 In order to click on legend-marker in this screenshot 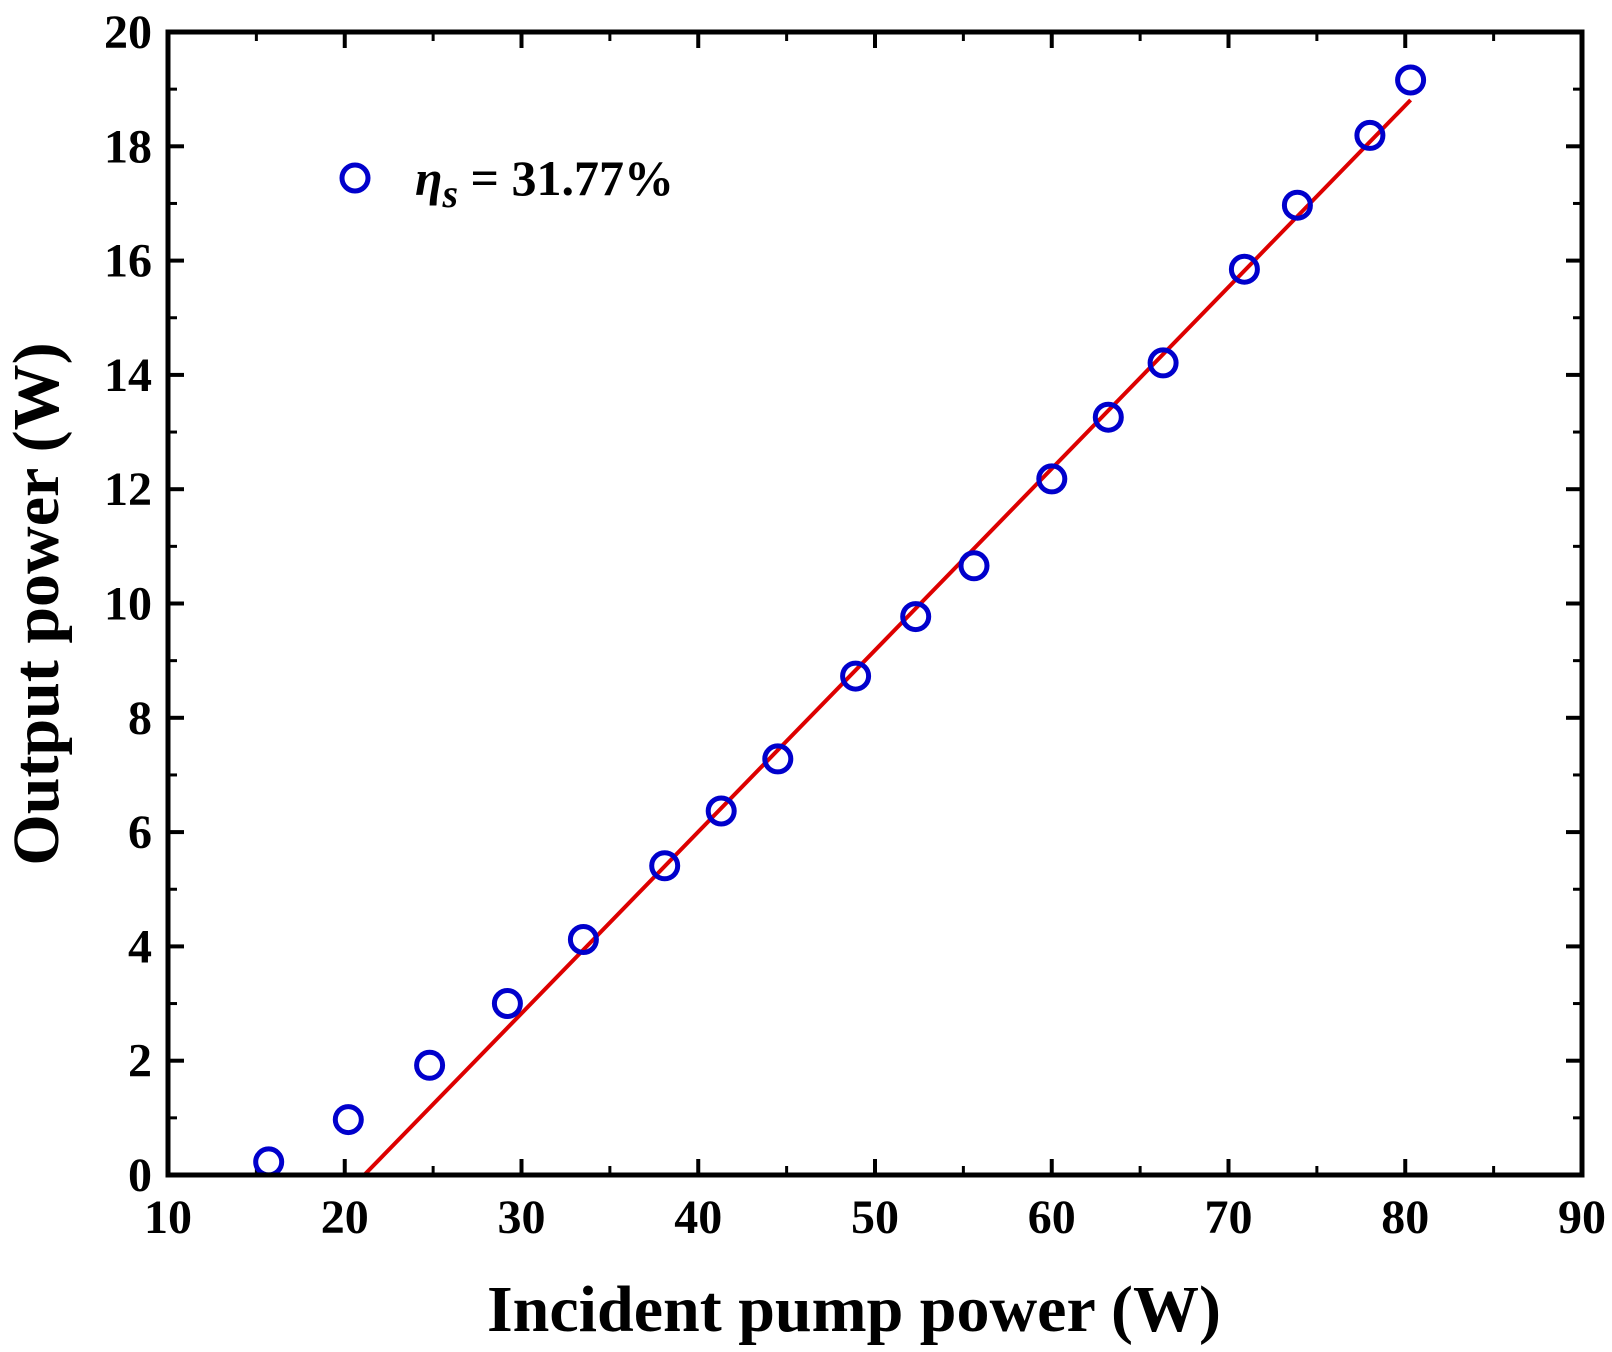, I will do `click(355, 178)`.